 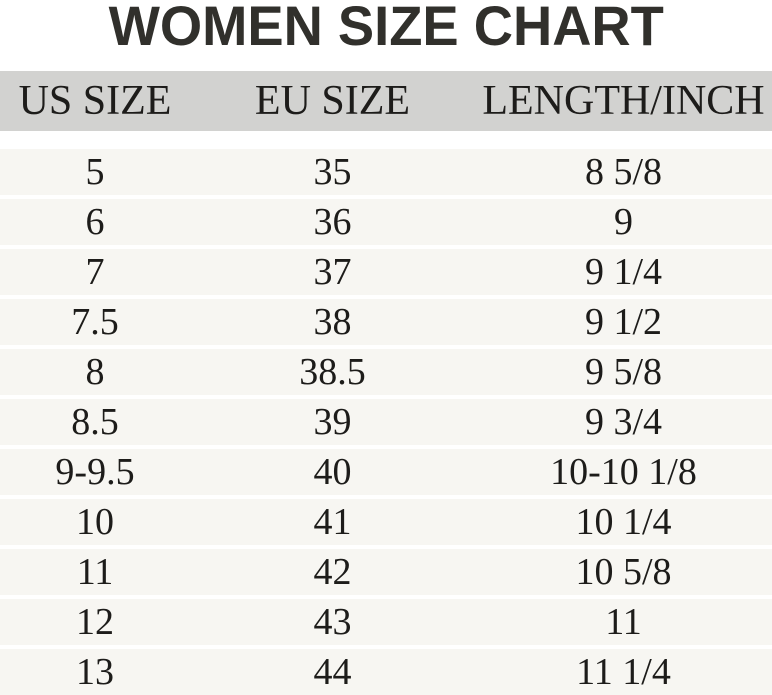 I want to click on cell-us-size: 5, so click(x=95, y=172).